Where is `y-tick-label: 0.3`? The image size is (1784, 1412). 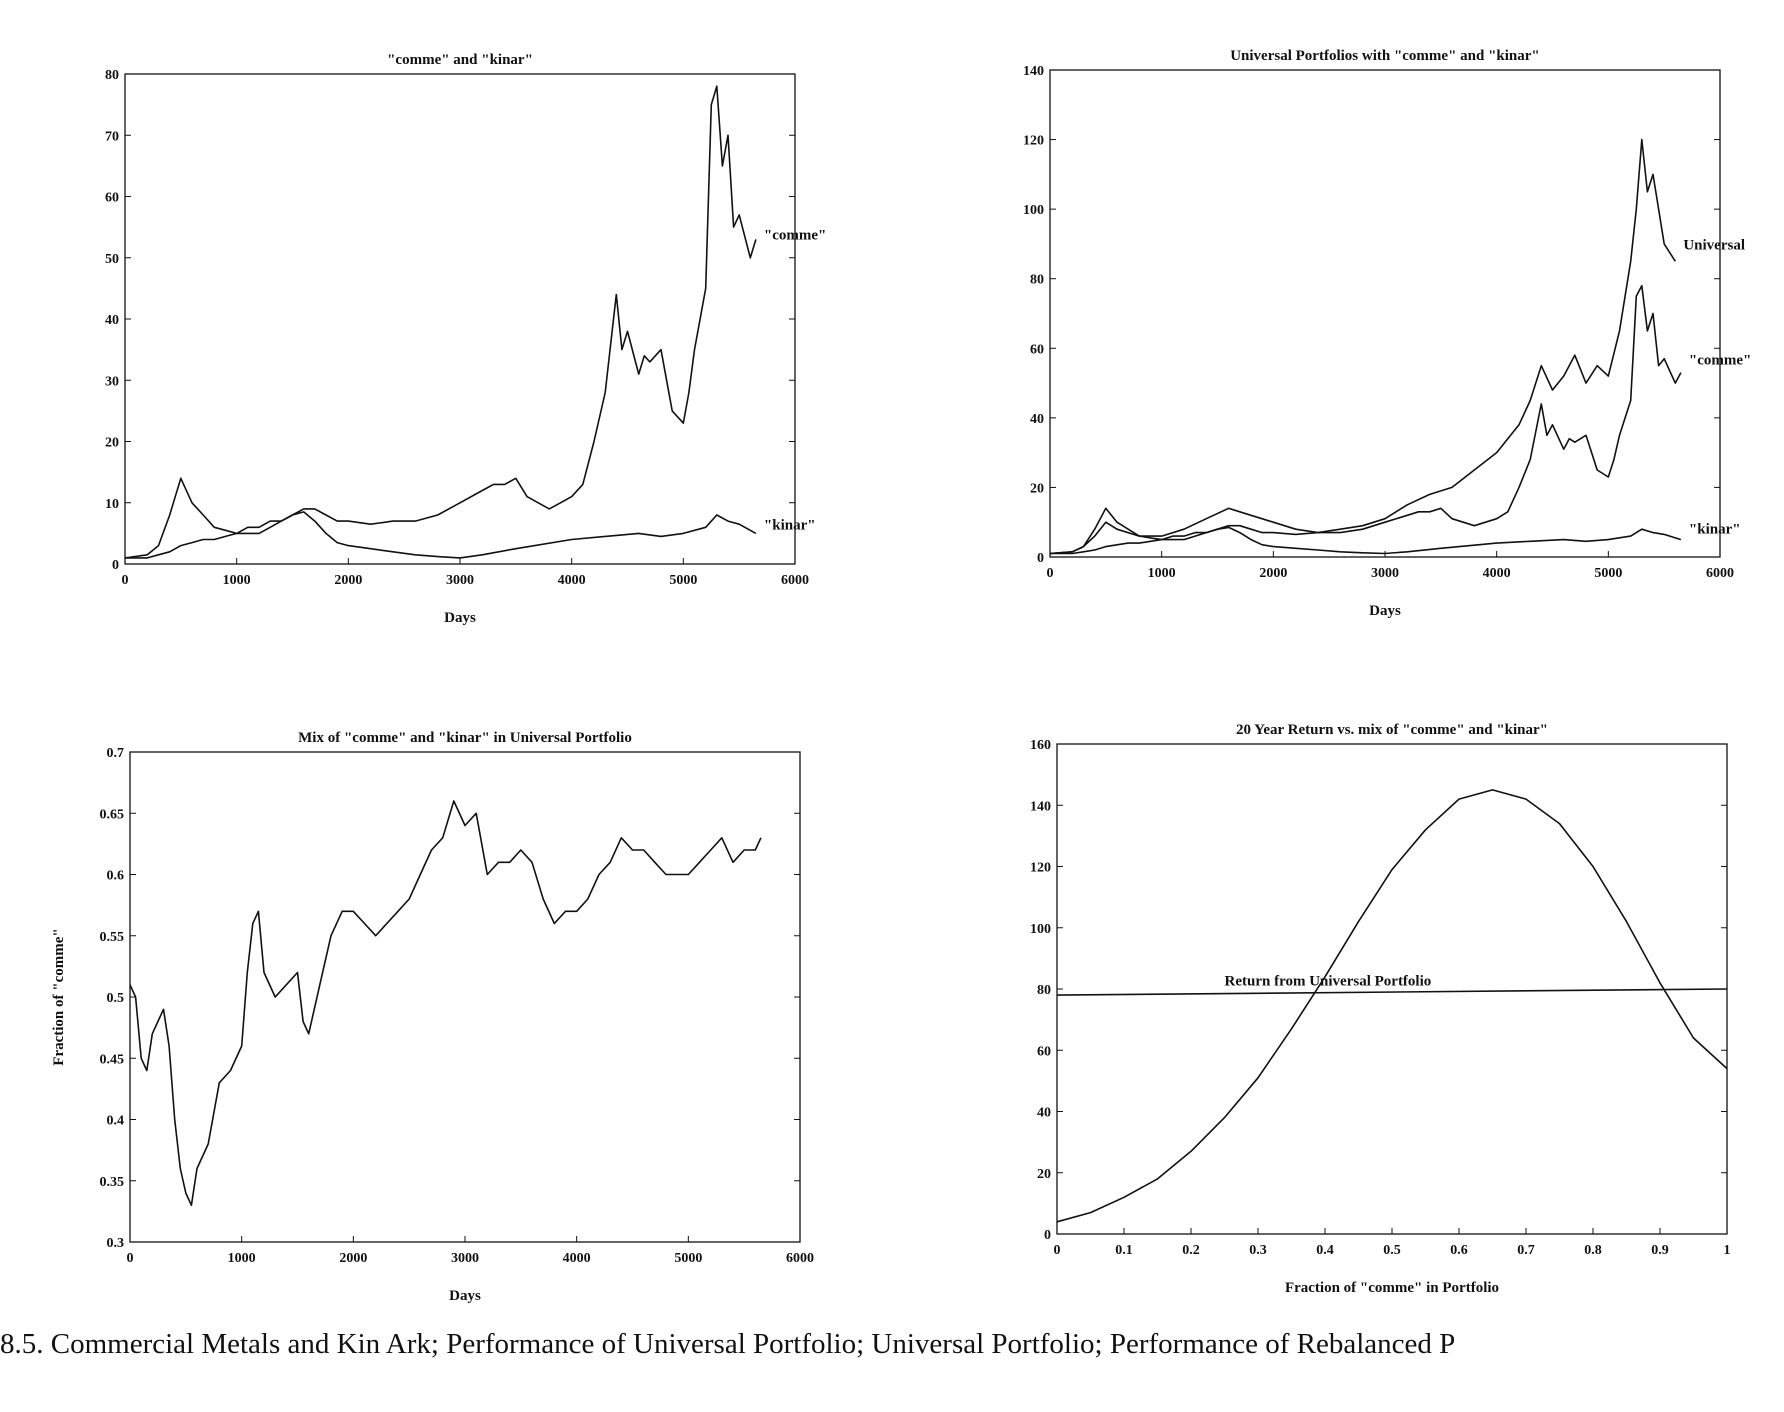 y-tick-label: 0.3 is located at coordinates (116, 1243).